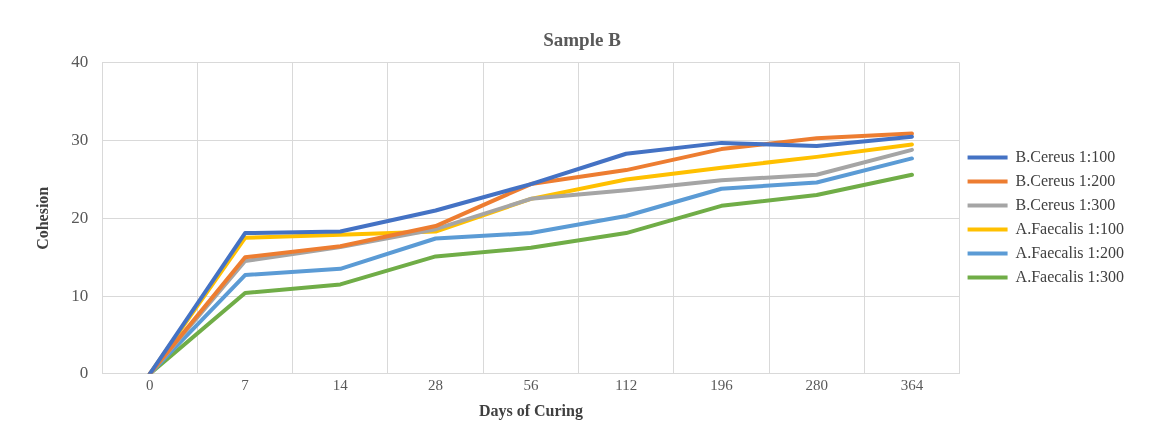 The height and width of the screenshot is (431, 1154). I want to click on y-axis-title: Cohesion, so click(42, 218).